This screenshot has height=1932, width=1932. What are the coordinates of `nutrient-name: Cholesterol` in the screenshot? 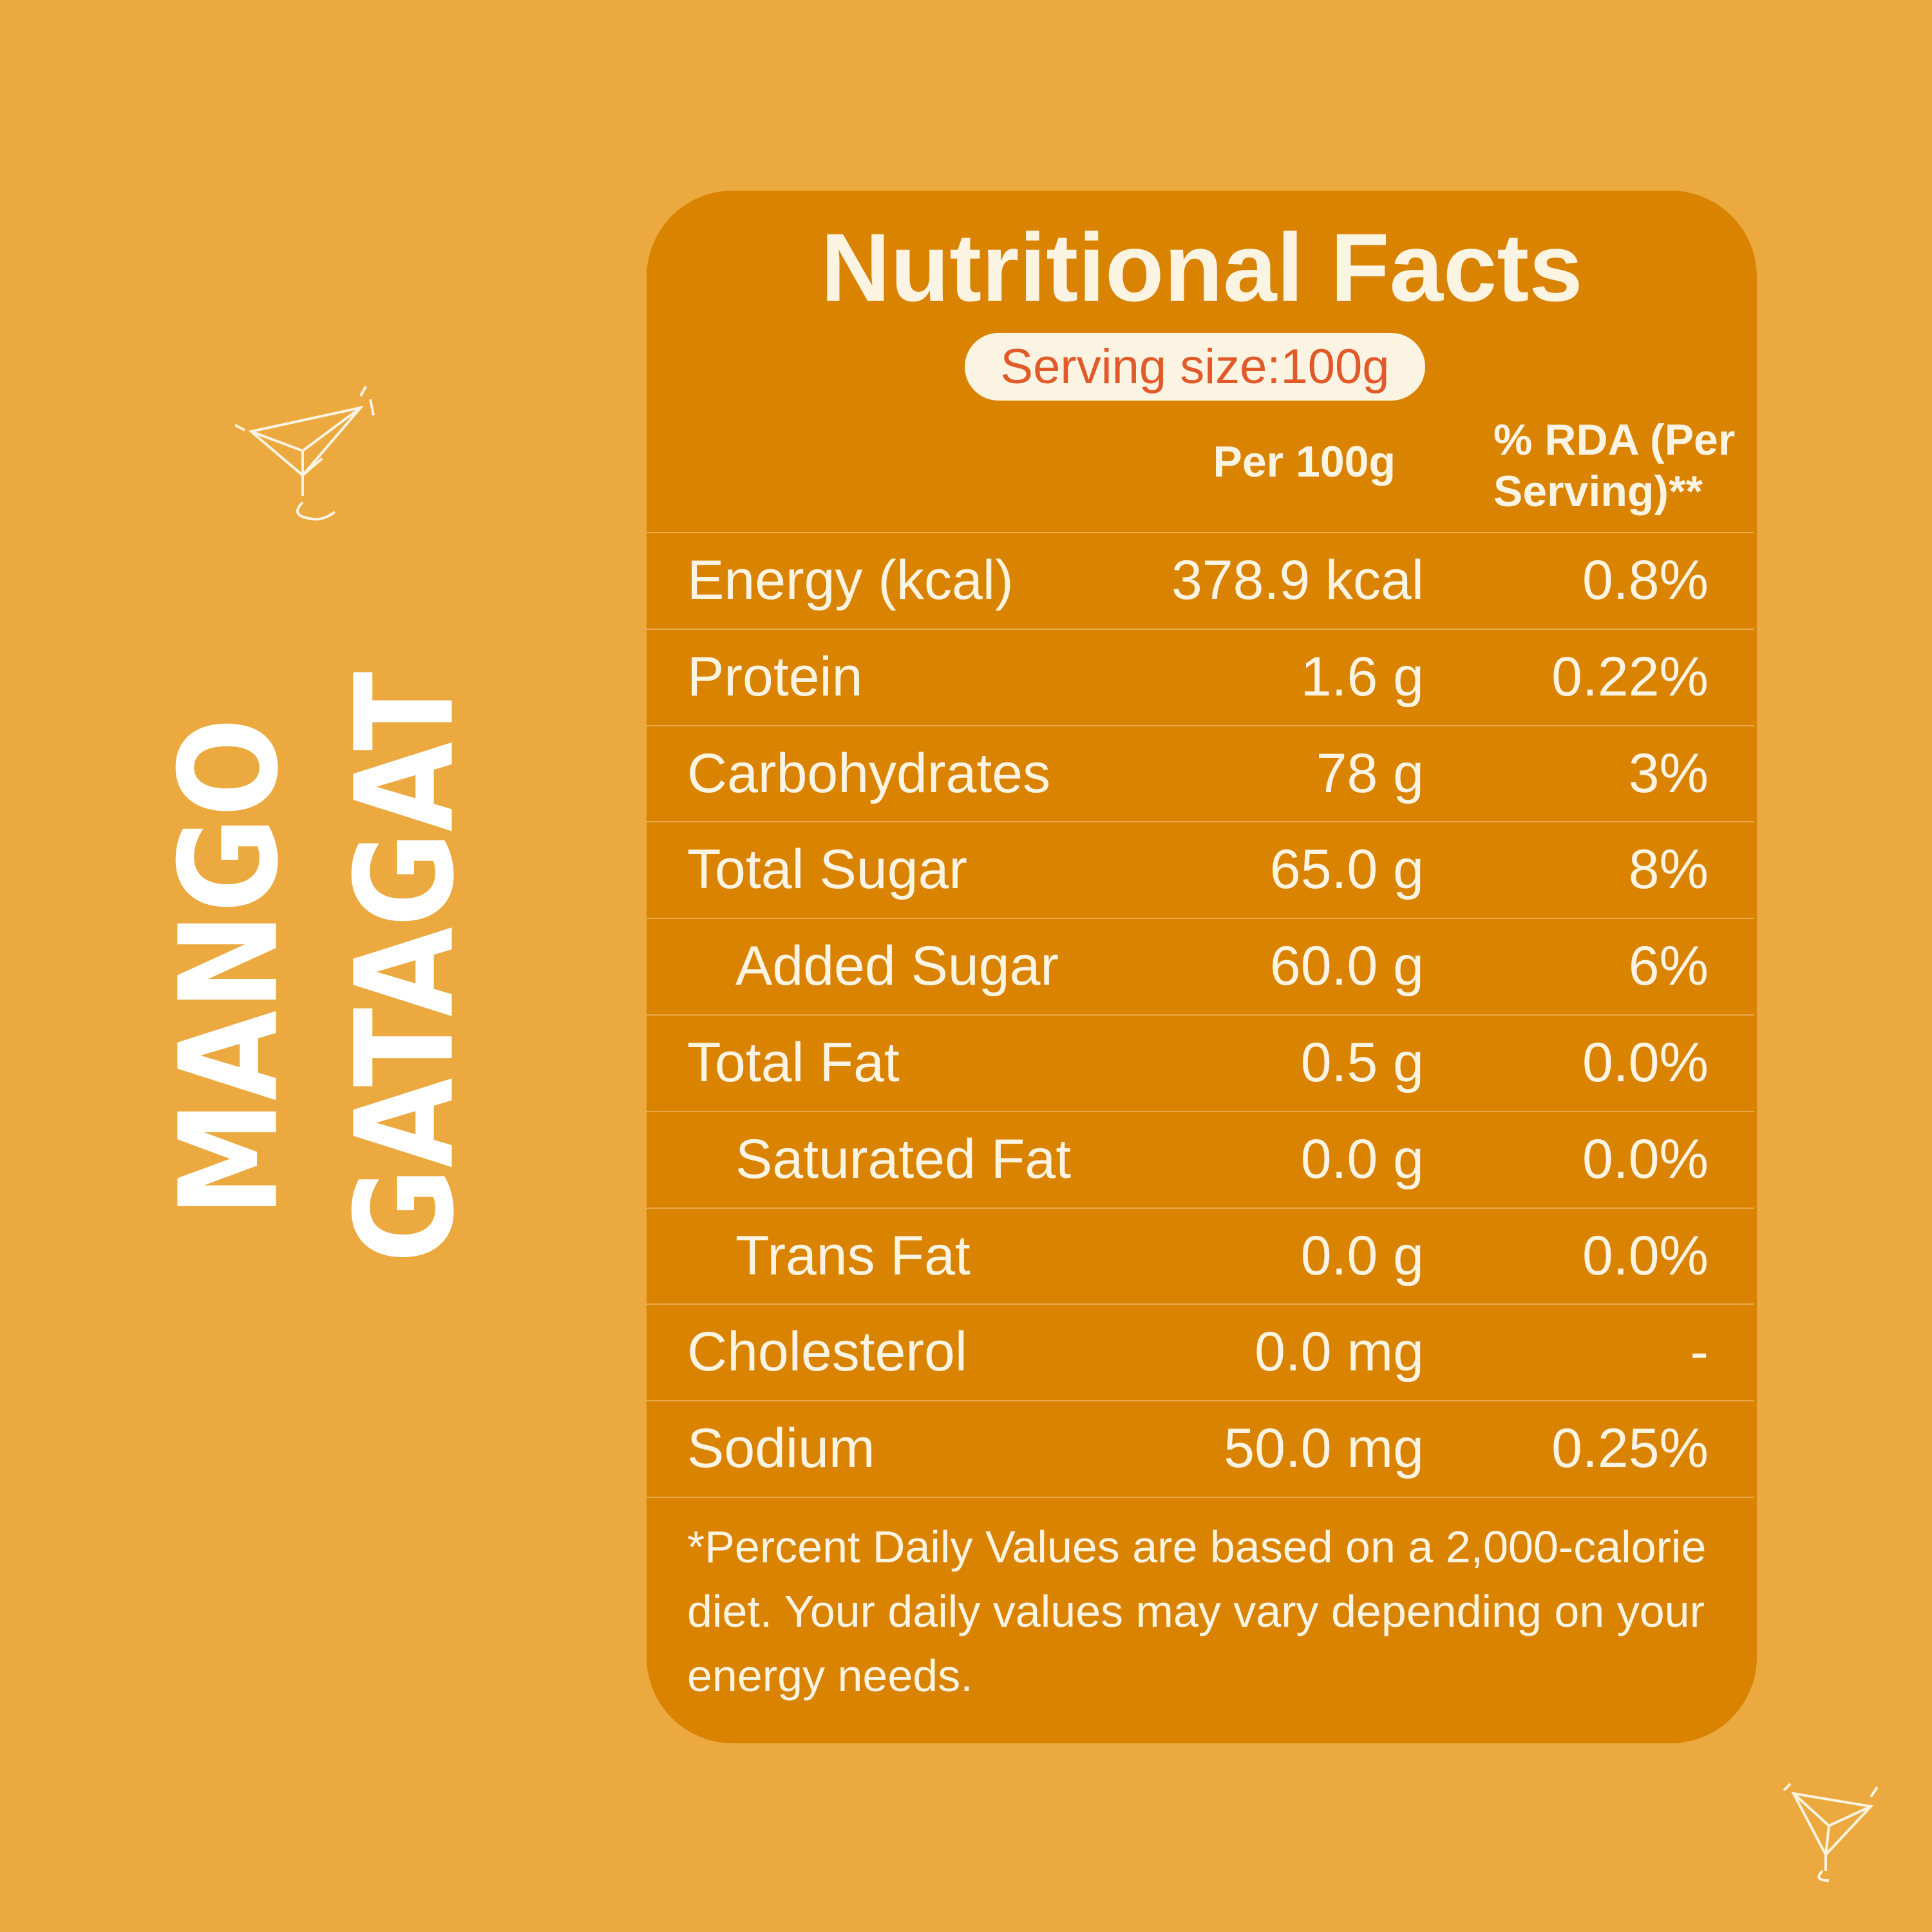 It's located at (827, 1352).